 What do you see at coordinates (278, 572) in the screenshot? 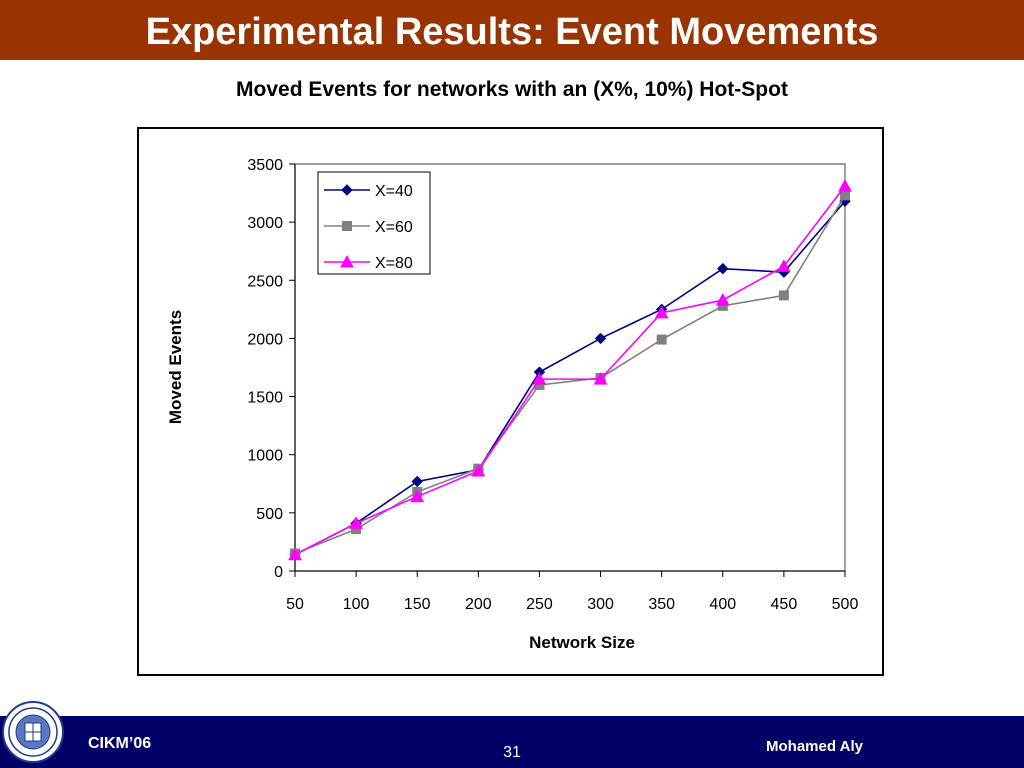
I see `y-tick-label: 0` at bounding box center [278, 572].